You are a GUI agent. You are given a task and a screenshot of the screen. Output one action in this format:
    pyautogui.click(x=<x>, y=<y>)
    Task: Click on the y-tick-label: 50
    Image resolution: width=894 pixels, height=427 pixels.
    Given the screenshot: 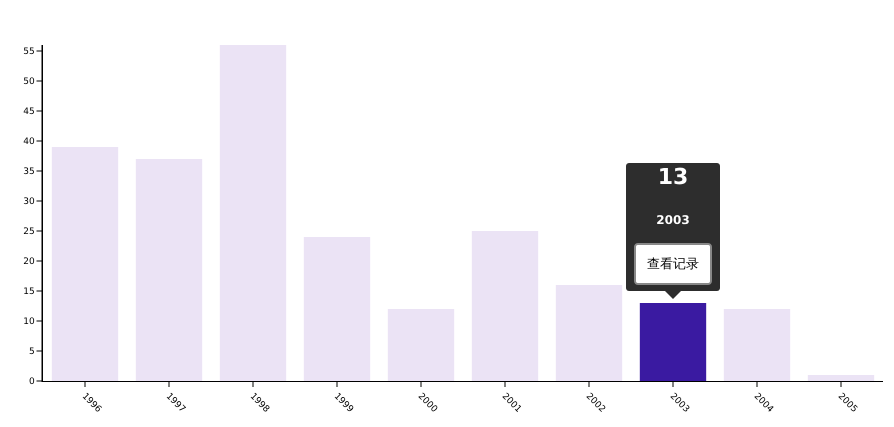 What is the action you would take?
    pyautogui.click(x=29, y=82)
    